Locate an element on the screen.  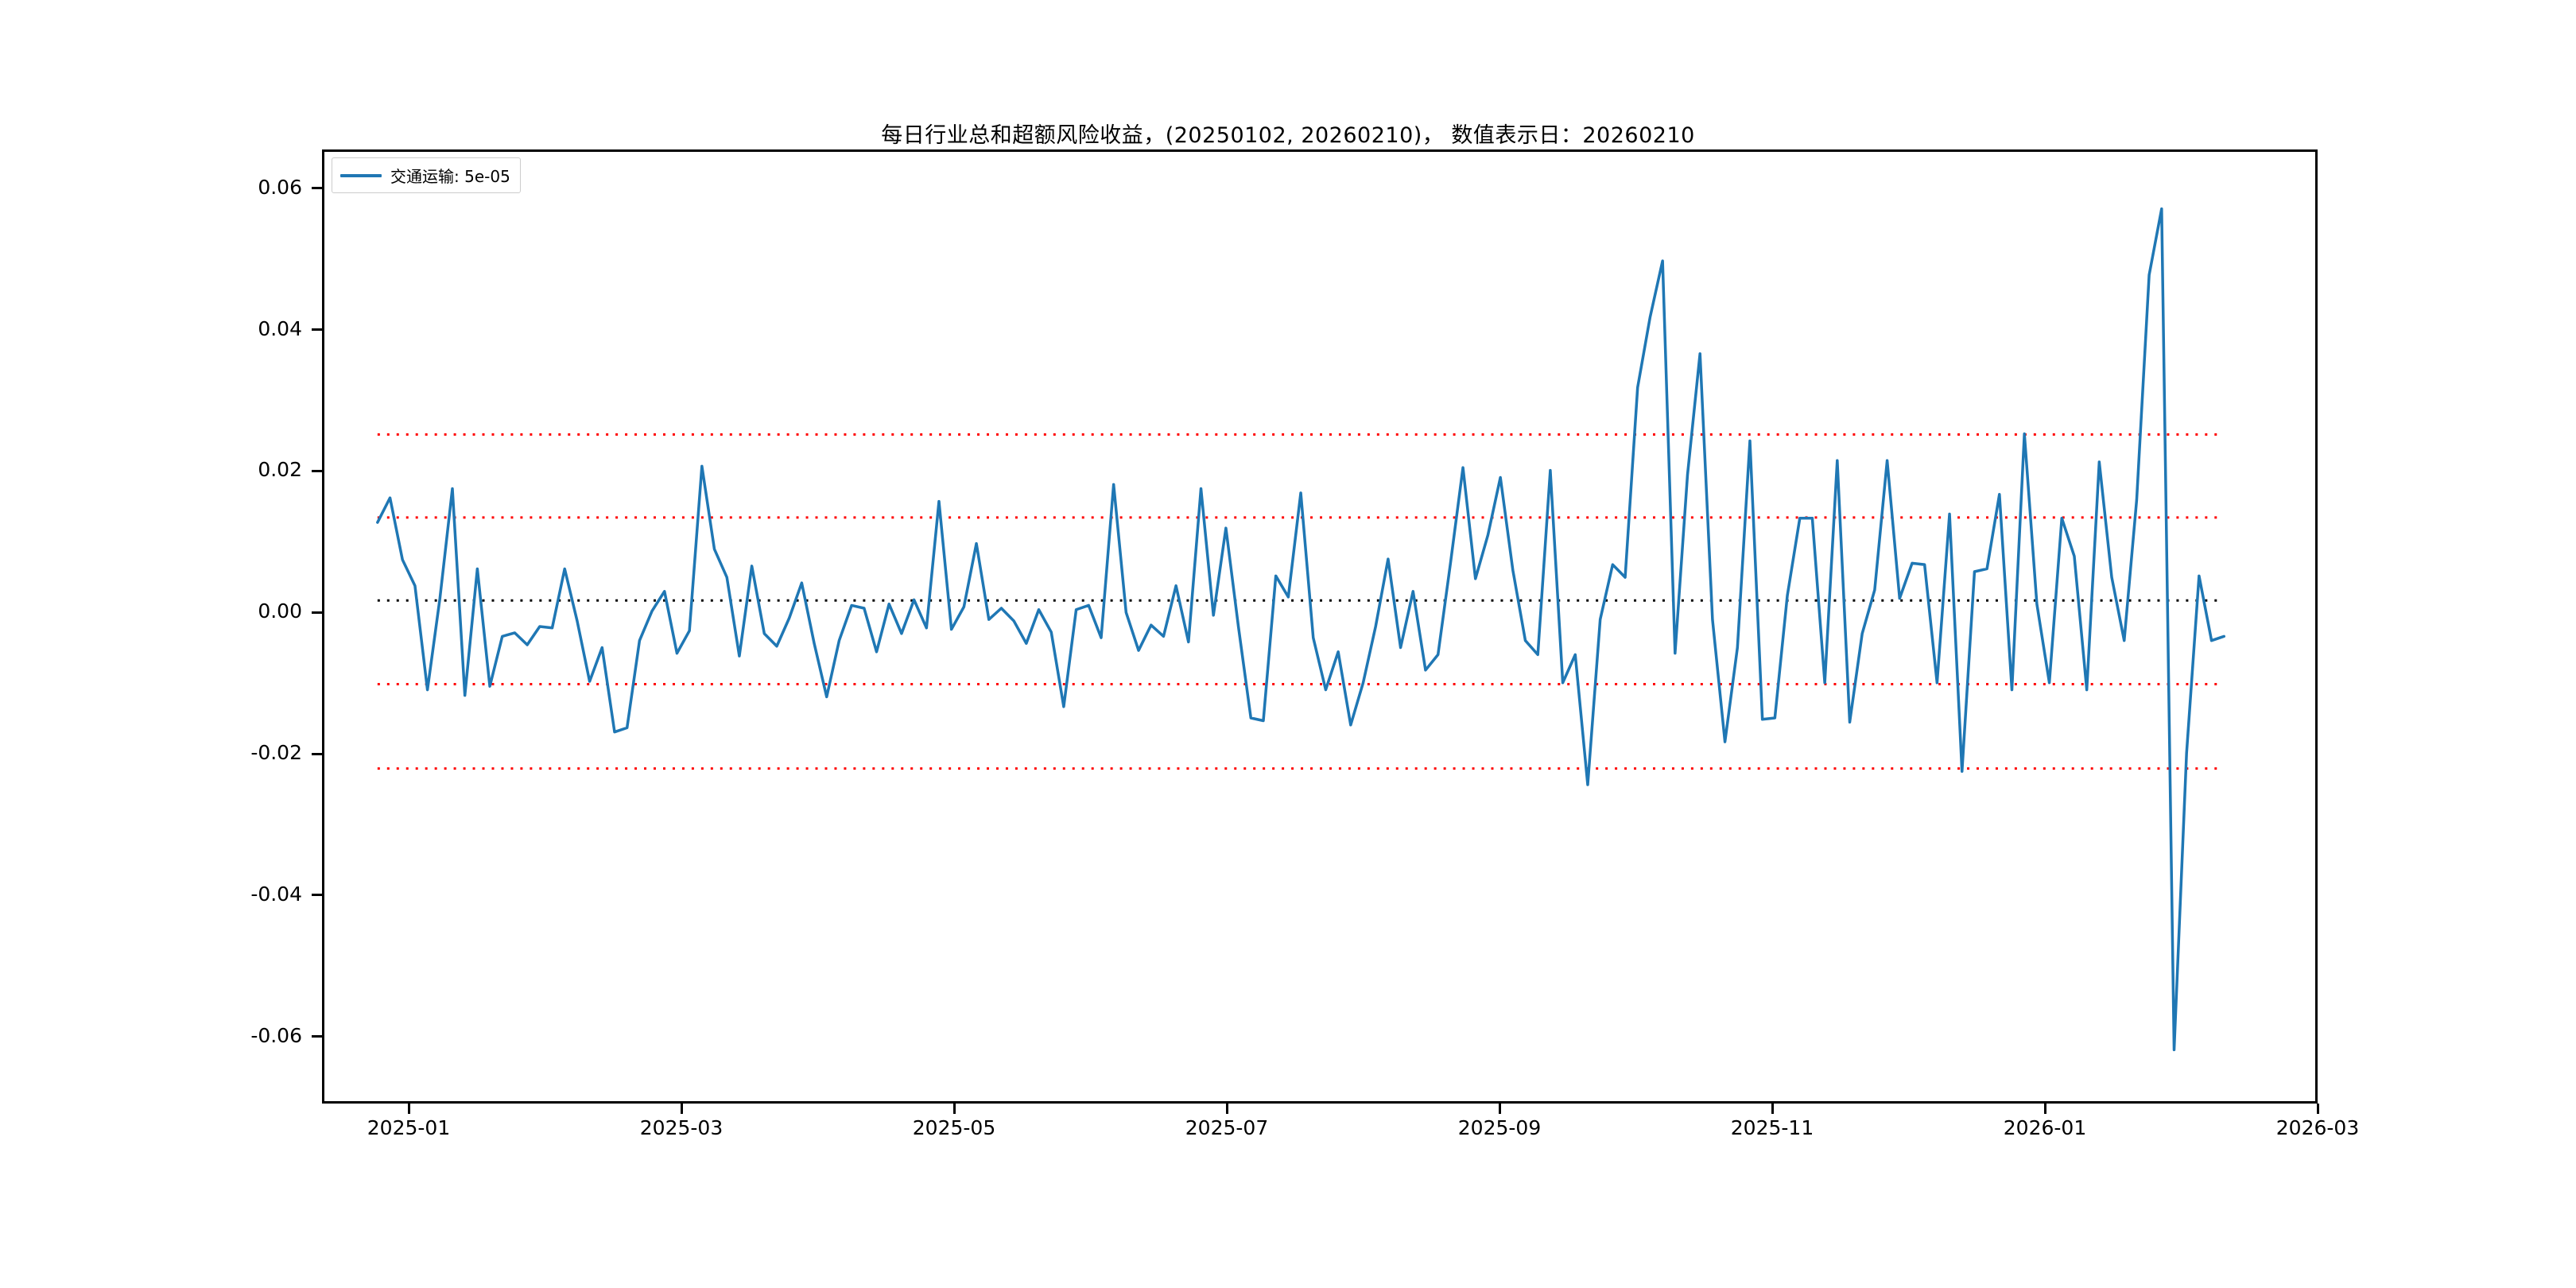
y-axis-tick-label: -0.06 is located at coordinates (276, 1035).